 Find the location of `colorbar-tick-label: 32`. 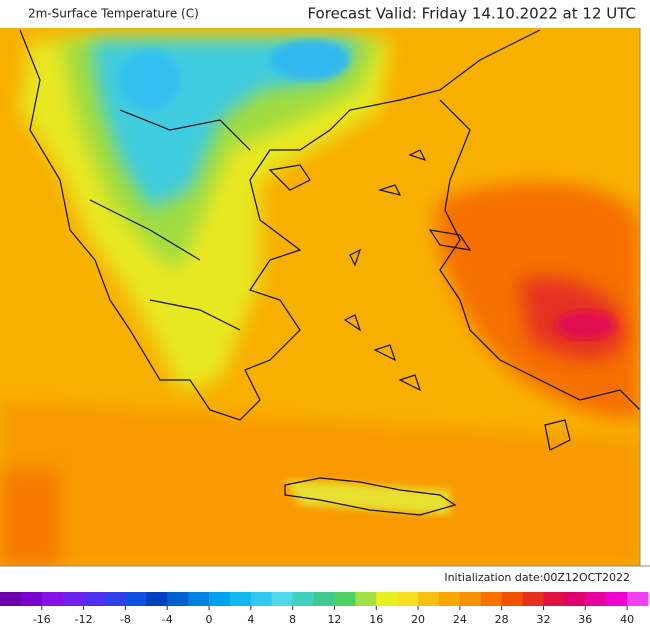

colorbar-tick-label: 32 is located at coordinates (543, 619).